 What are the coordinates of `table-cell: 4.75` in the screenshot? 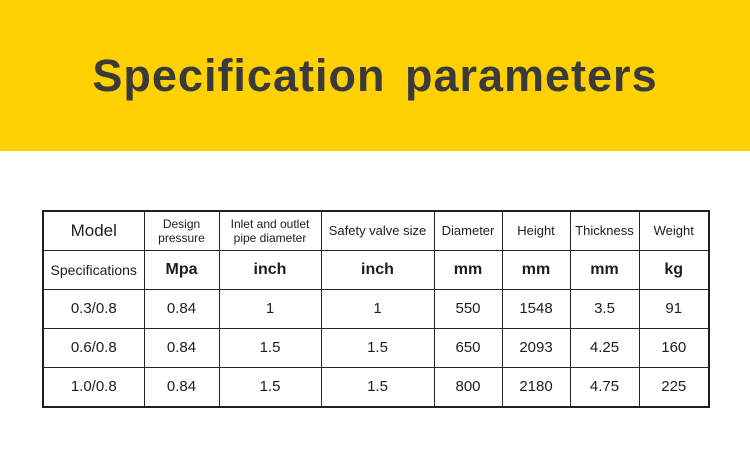 It's located at (604, 387).